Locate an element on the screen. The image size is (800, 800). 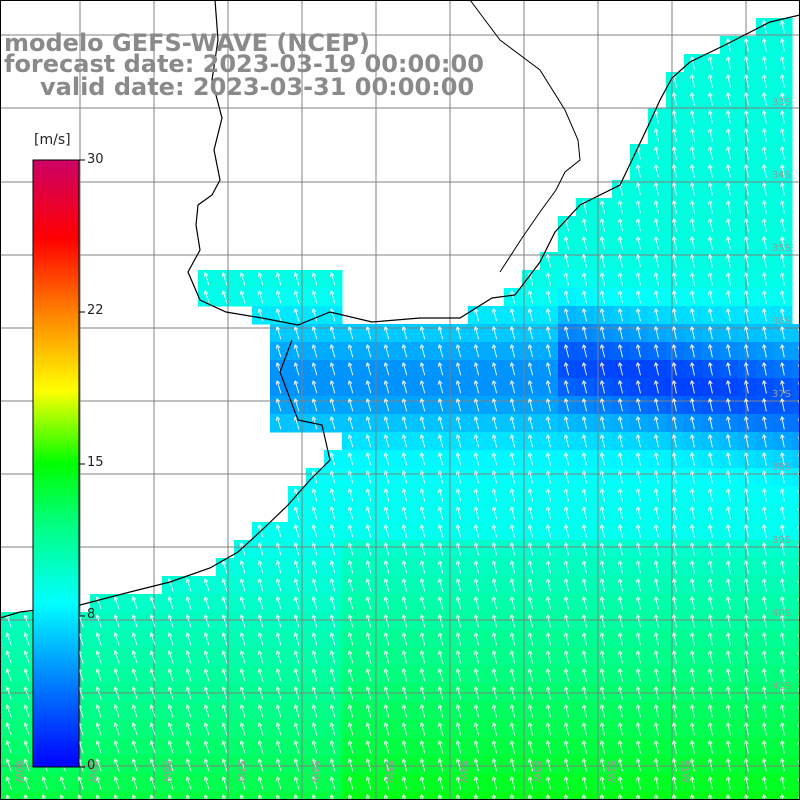
title-valid-date: valid date: 2023-03-31 00:00:00 is located at coordinates (257, 87).